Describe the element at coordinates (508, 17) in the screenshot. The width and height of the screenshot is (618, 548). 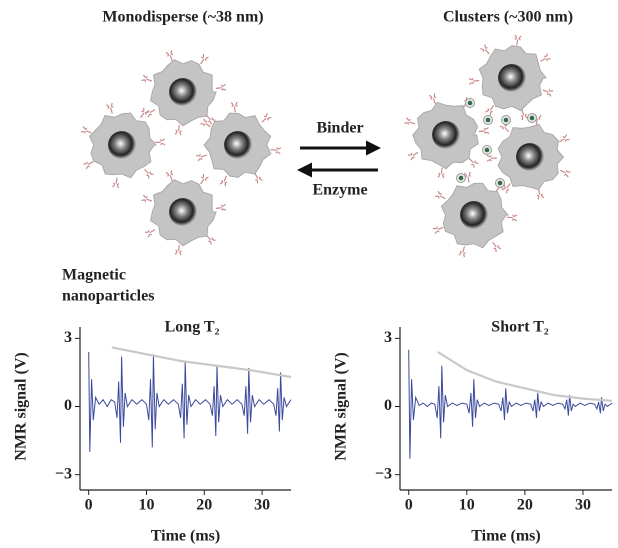
I see `right-title: Clusters (~300 nm)` at that location.